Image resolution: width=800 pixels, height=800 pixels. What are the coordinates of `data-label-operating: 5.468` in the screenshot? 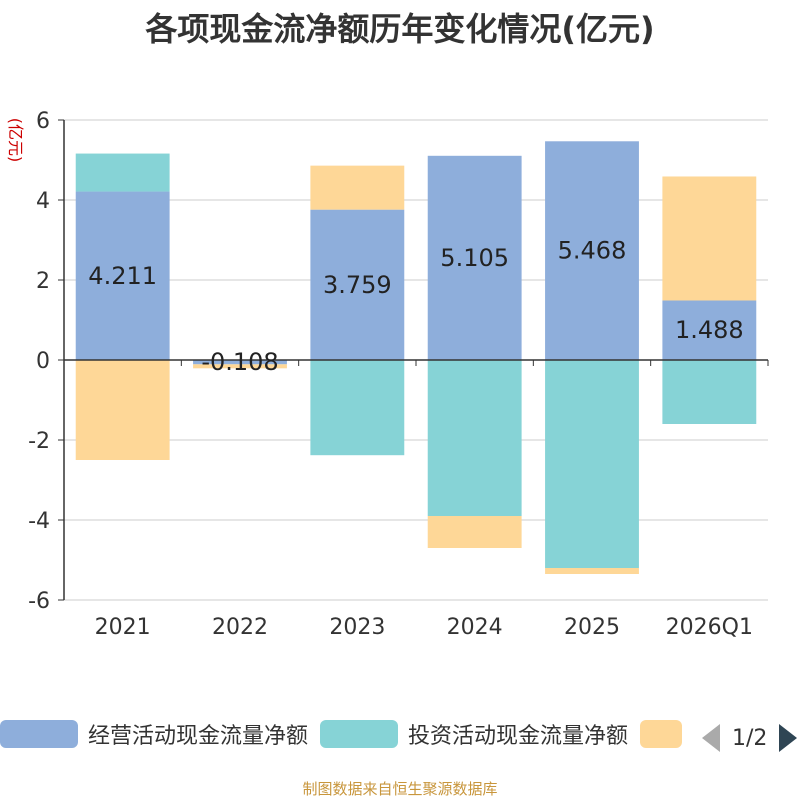 It's located at (592, 251).